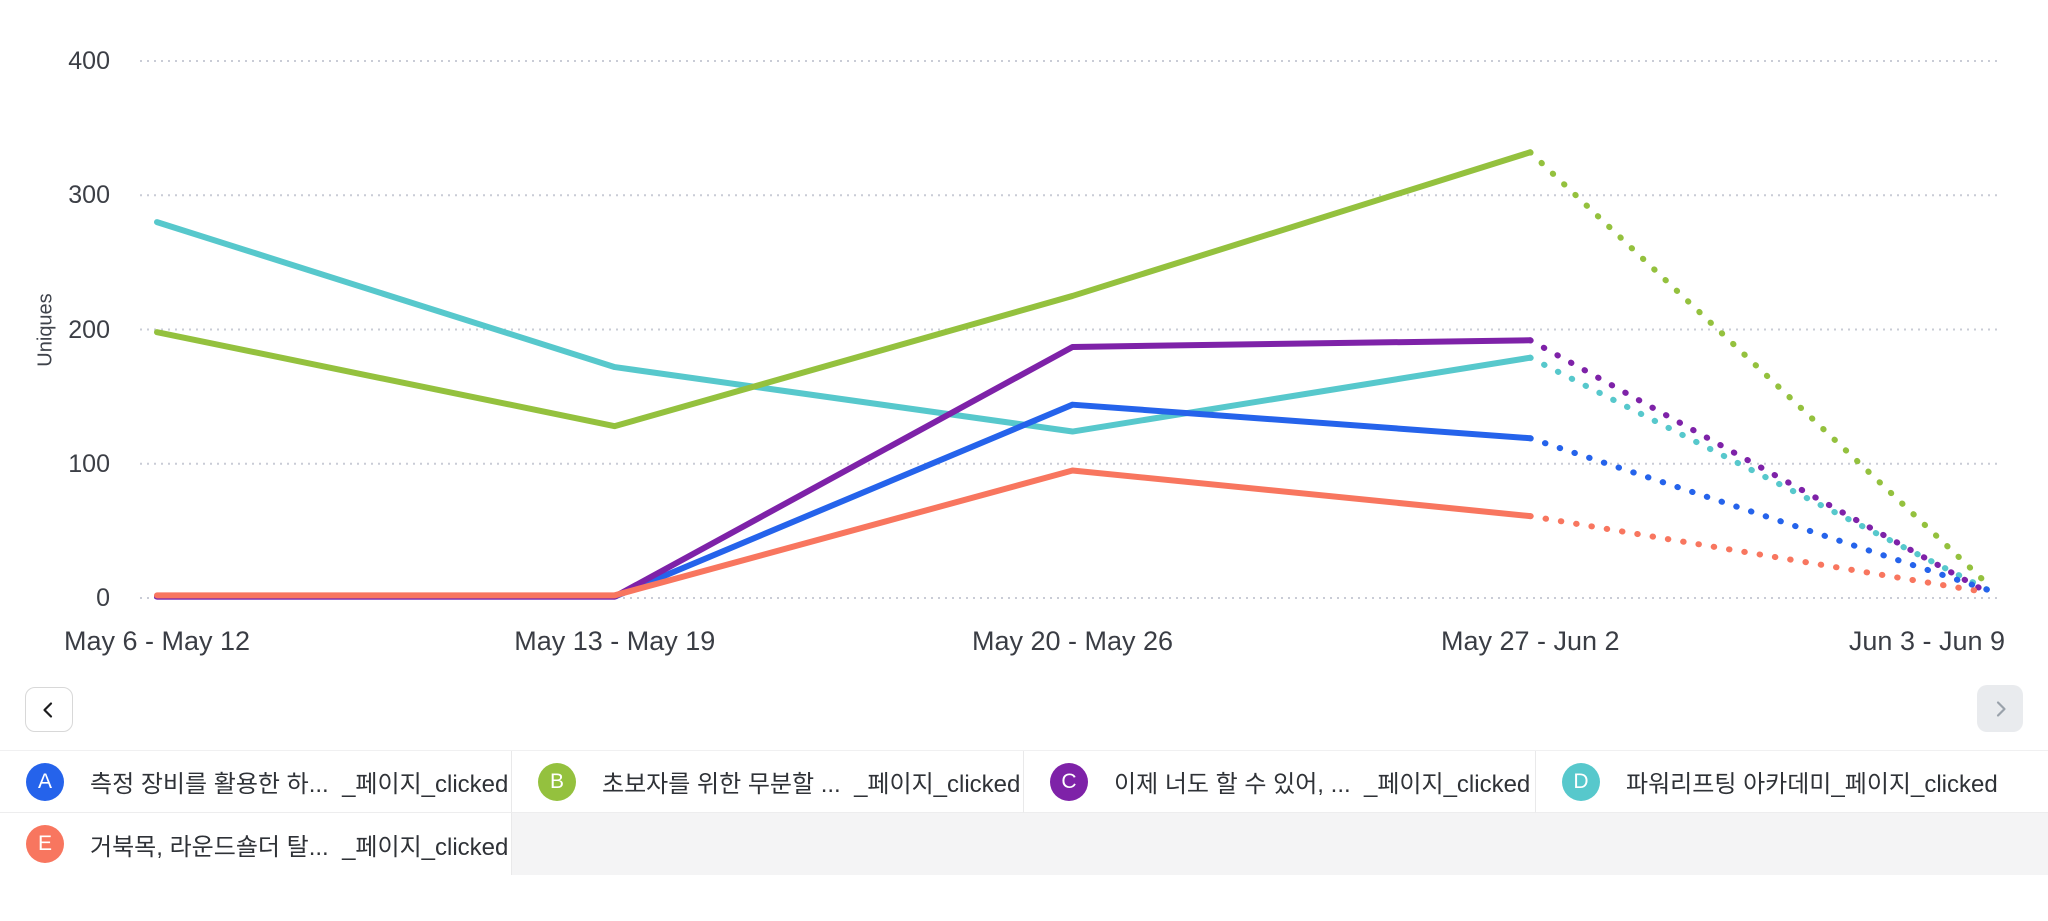 The width and height of the screenshot is (2048, 921). What do you see at coordinates (299, 847) in the screenshot?
I see `legend-label: 거북목, 라운드숄더 탈... _페이지_clicked` at bounding box center [299, 847].